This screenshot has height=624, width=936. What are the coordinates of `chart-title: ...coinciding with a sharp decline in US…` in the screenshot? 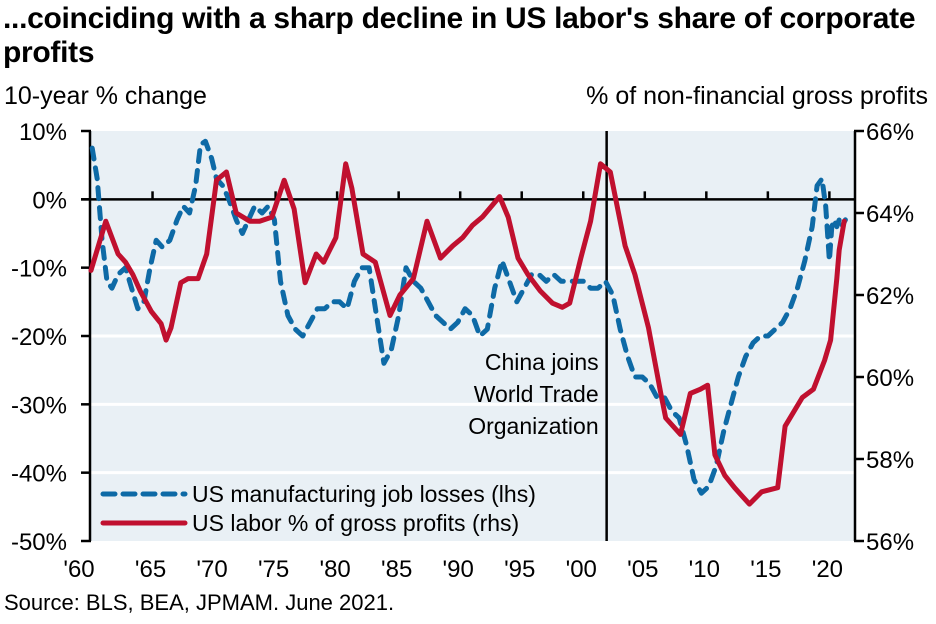 It's located at (459, 35).